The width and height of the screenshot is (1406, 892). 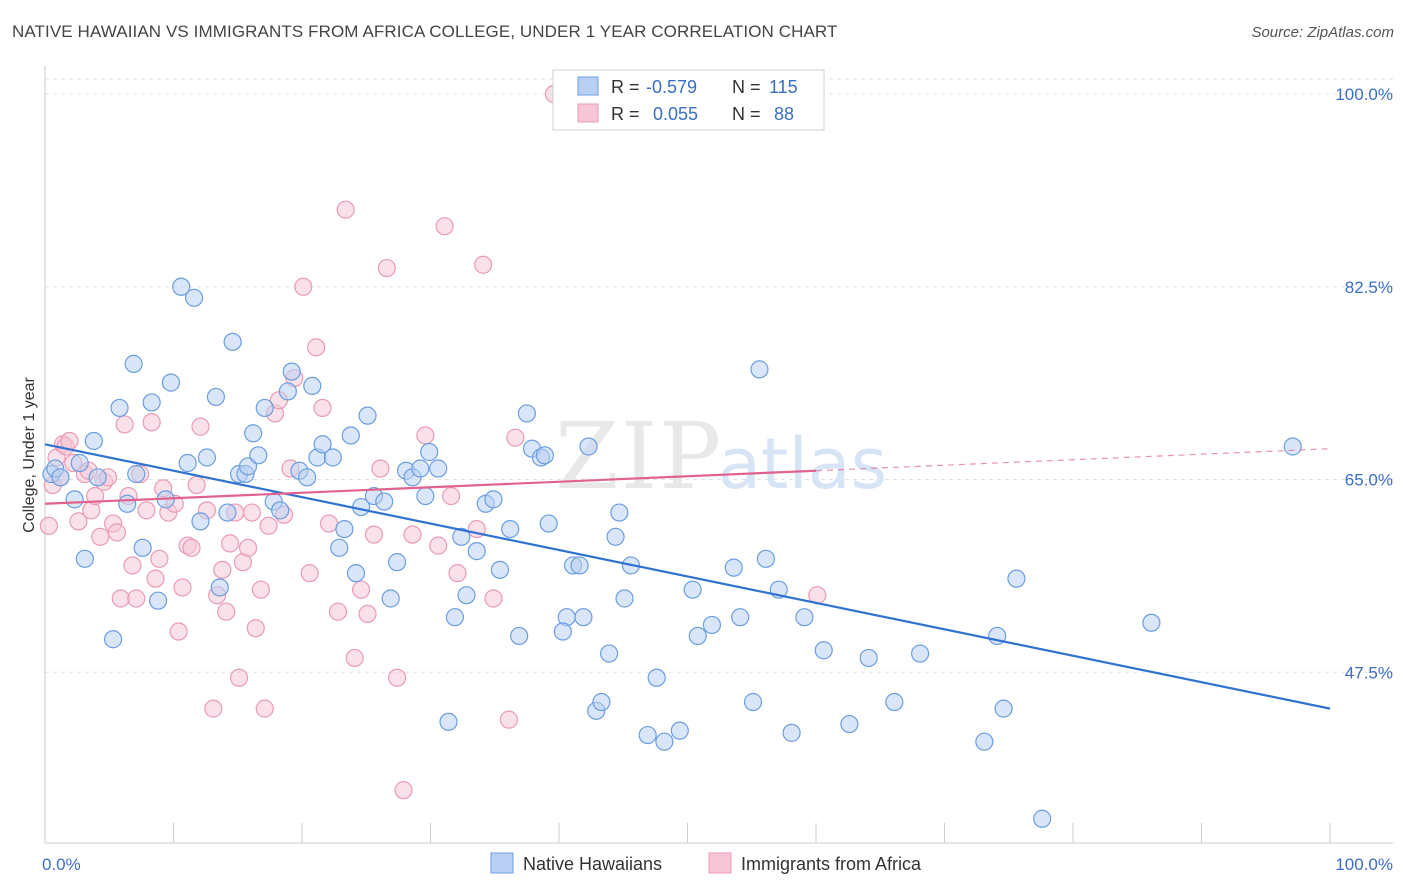 I want to click on legend-n-label-2: N =, so click(x=746, y=114).